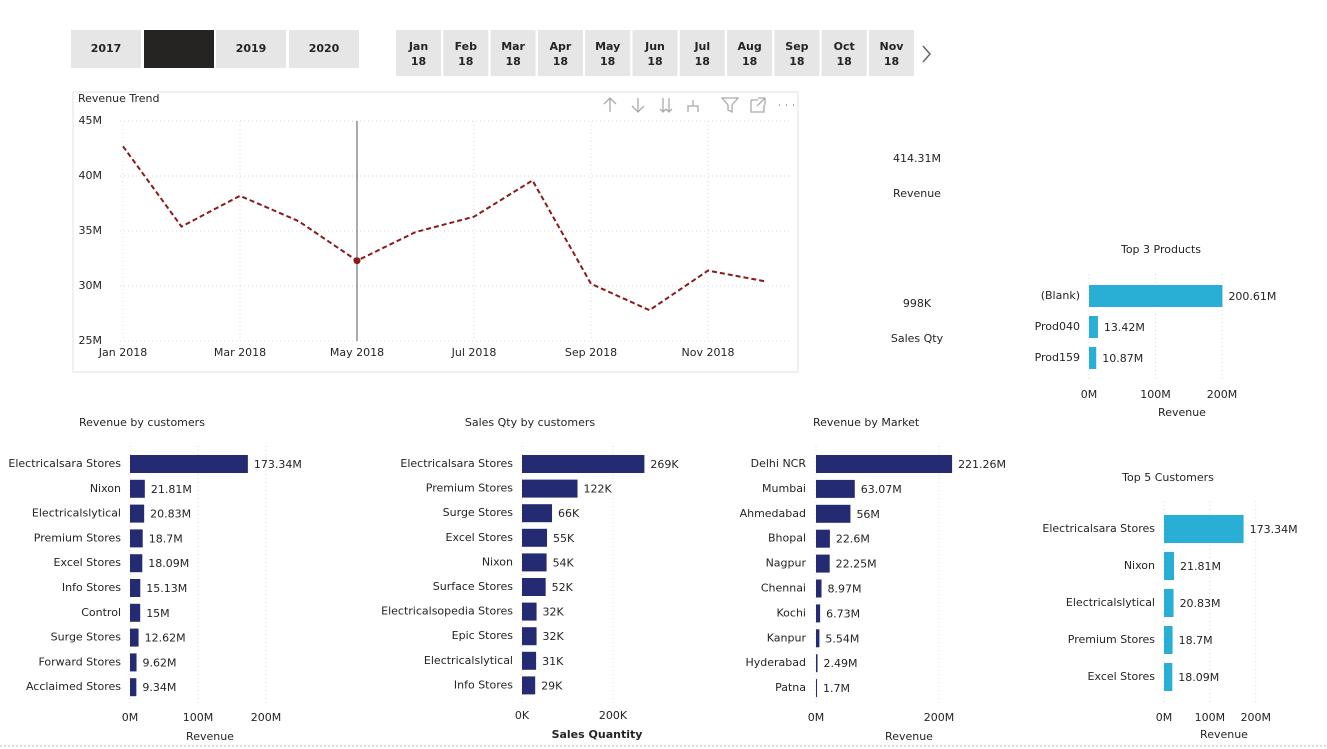  What do you see at coordinates (73, 686) in the screenshot?
I see `category-label: Acclaimed Stores` at bounding box center [73, 686].